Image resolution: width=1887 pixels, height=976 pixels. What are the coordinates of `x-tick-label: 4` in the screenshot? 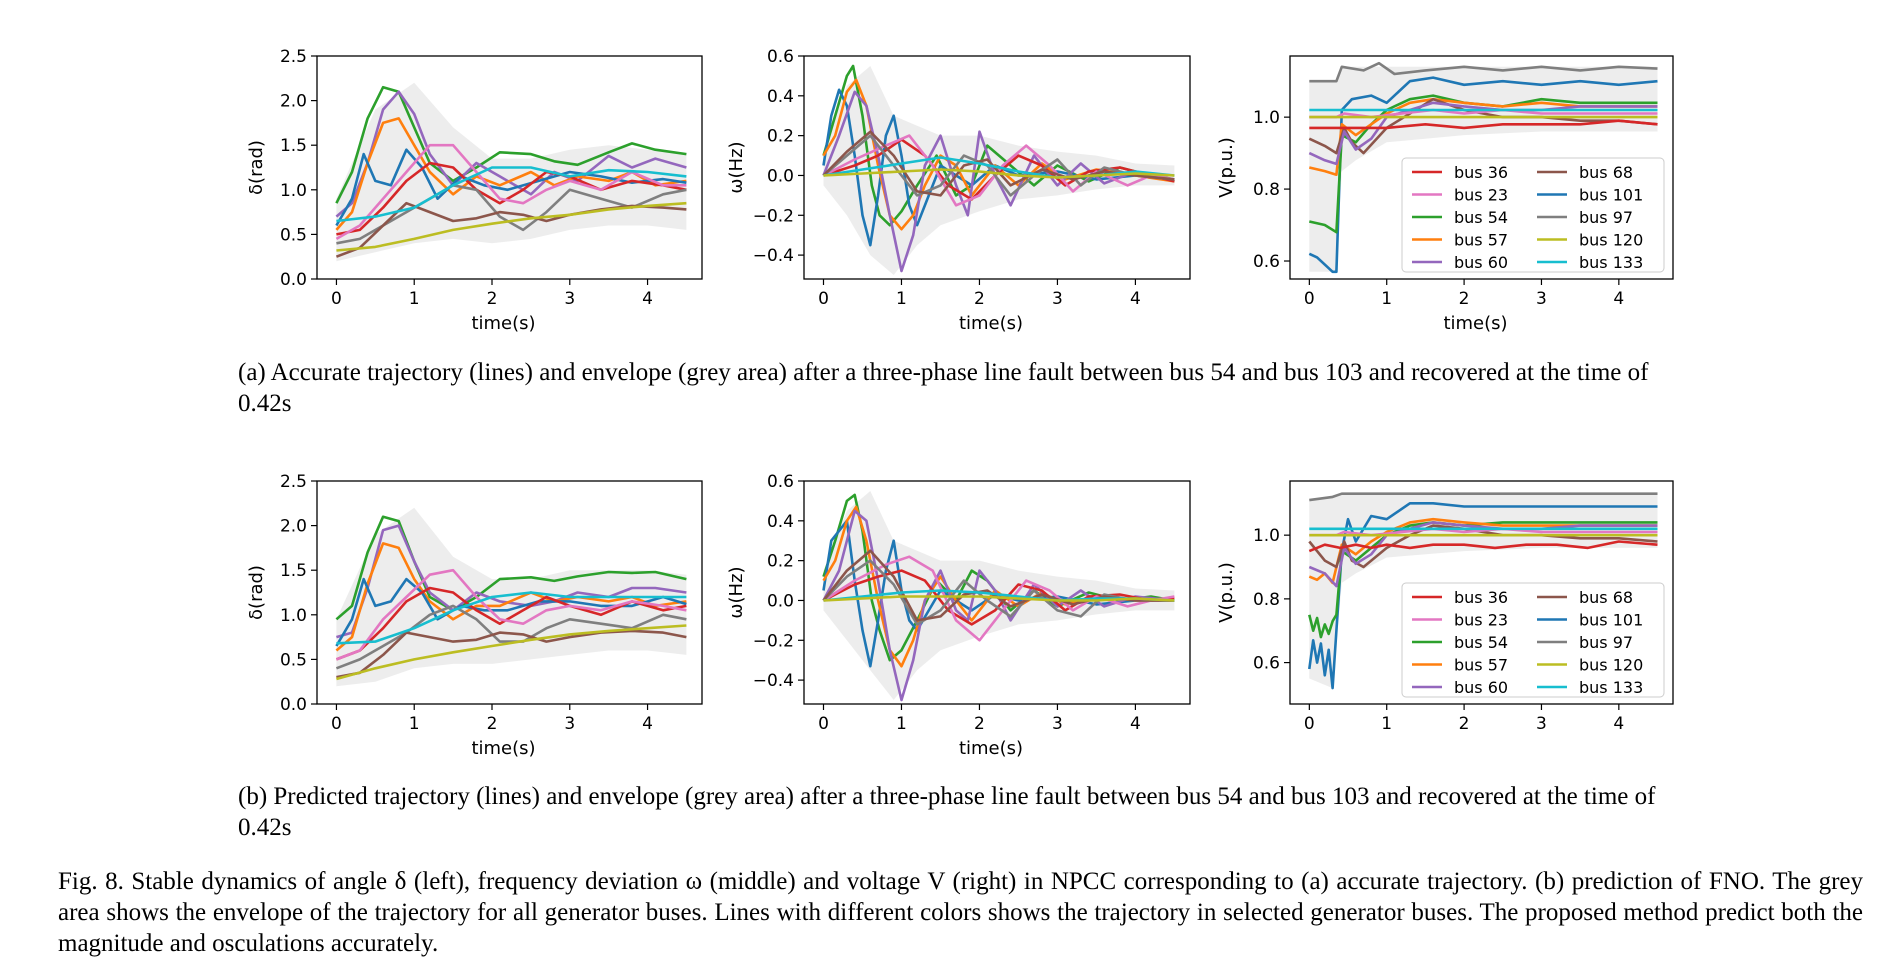 It's located at (1618, 724).